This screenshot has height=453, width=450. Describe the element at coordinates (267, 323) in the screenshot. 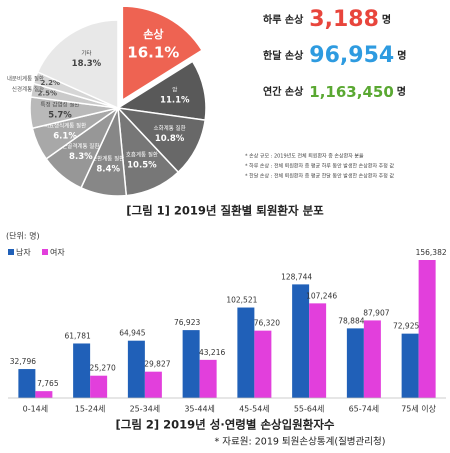

I see `bar-value-label: 76,320` at that location.